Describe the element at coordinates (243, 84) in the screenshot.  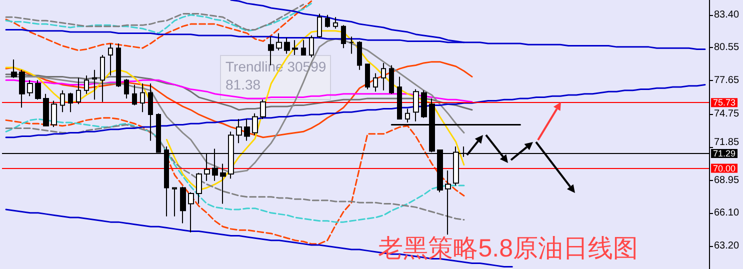
I see `annotation: 81.38` at that location.